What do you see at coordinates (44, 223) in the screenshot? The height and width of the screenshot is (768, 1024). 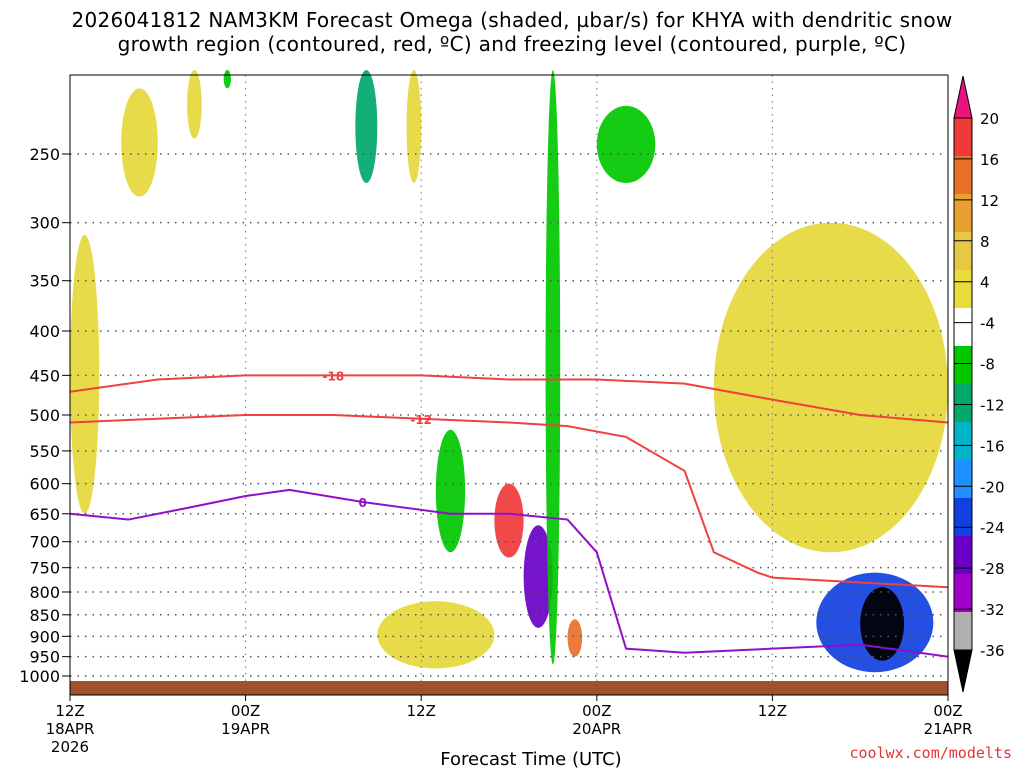 I see `y-tick-label: 300` at bounding box center [44, 223].